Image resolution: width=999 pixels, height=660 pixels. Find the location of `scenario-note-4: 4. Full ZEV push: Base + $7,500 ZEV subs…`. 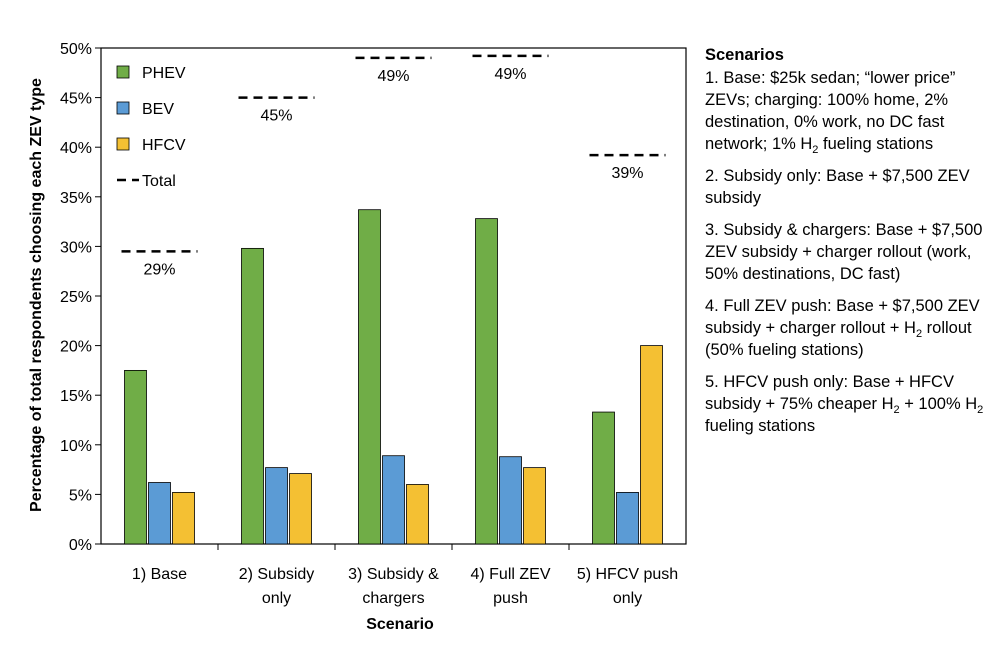

scenario-note-4: 4. Full ZEV push: Base + $7,500 ZEV subs… is located at coordinates (842, 328).